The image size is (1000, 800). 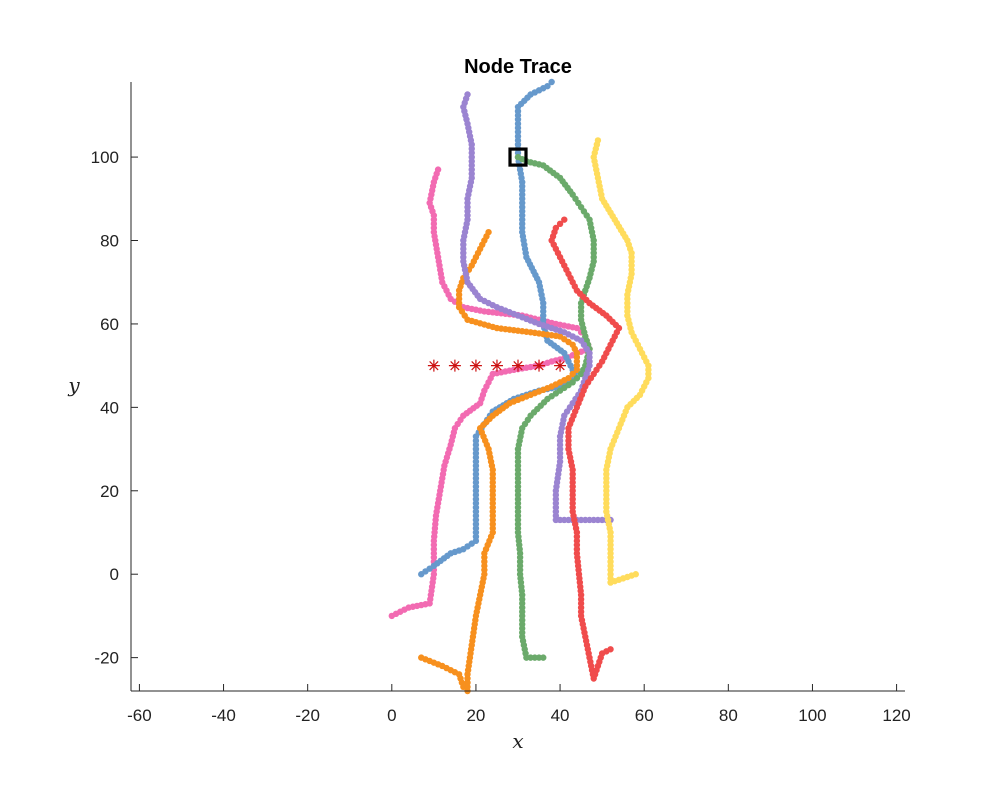 What do you see at coordinates (518, 67) in the screenshot?
I see `chart-title: Node Trace` at bounding box center [518, 67].